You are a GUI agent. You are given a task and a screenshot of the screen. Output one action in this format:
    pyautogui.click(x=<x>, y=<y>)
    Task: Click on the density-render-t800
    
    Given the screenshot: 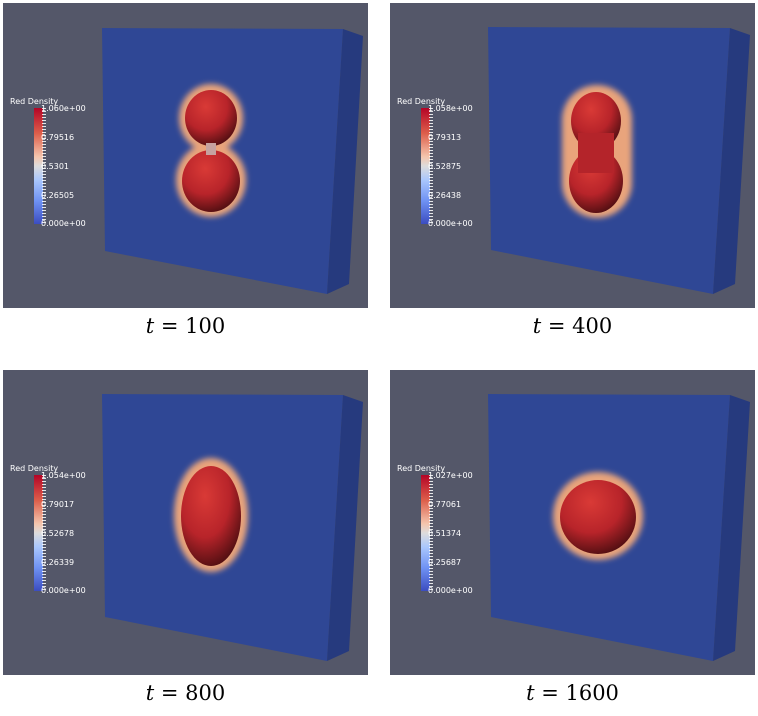 What is the action you would take?
    pyautogui.click(x=232, y=527)
    